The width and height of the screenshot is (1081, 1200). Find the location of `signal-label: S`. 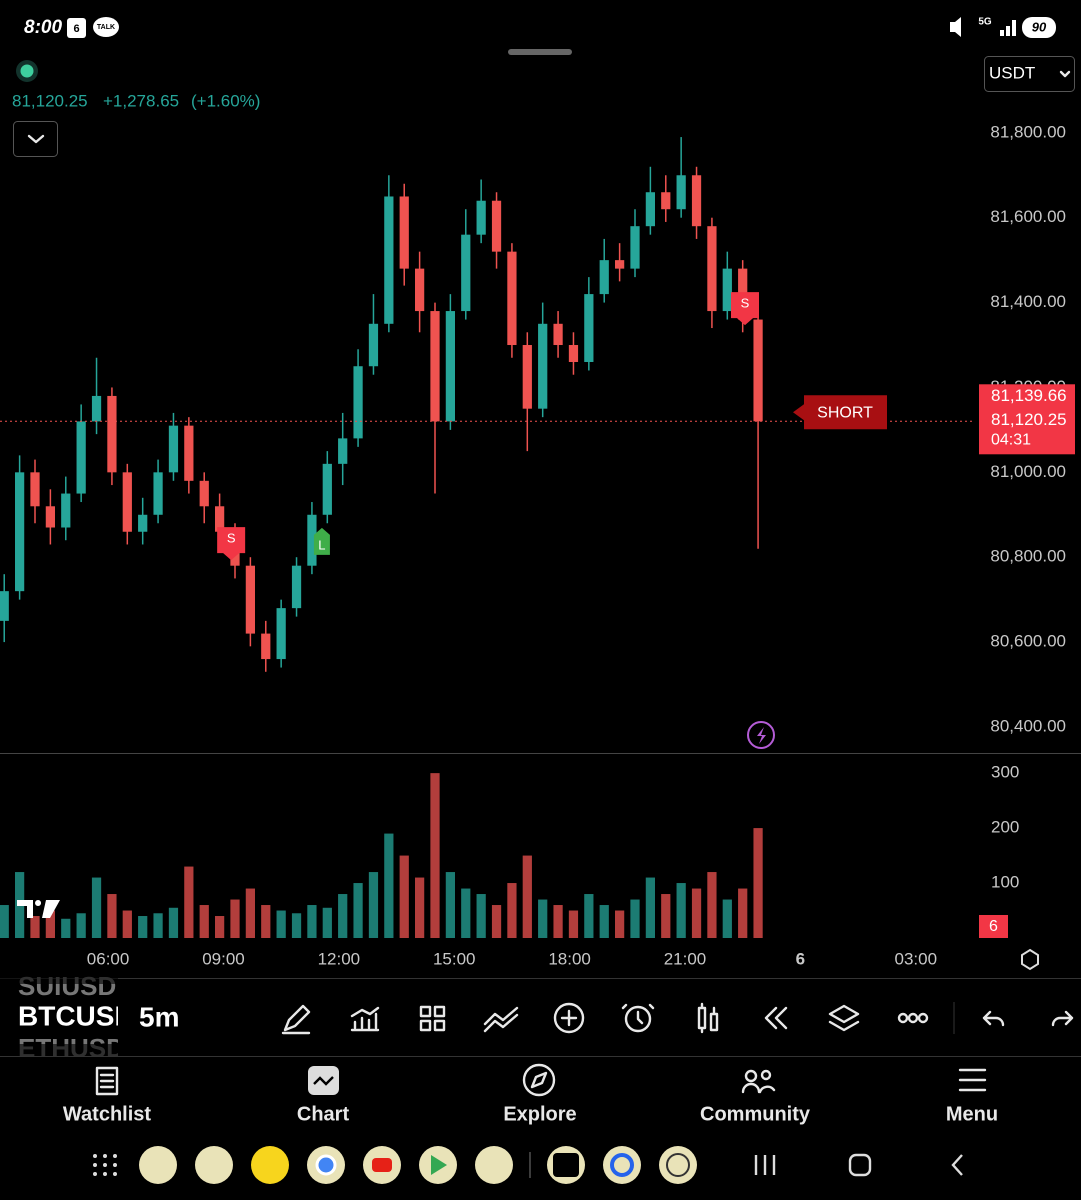

signal-label: S is located at coordinates (231, 538).